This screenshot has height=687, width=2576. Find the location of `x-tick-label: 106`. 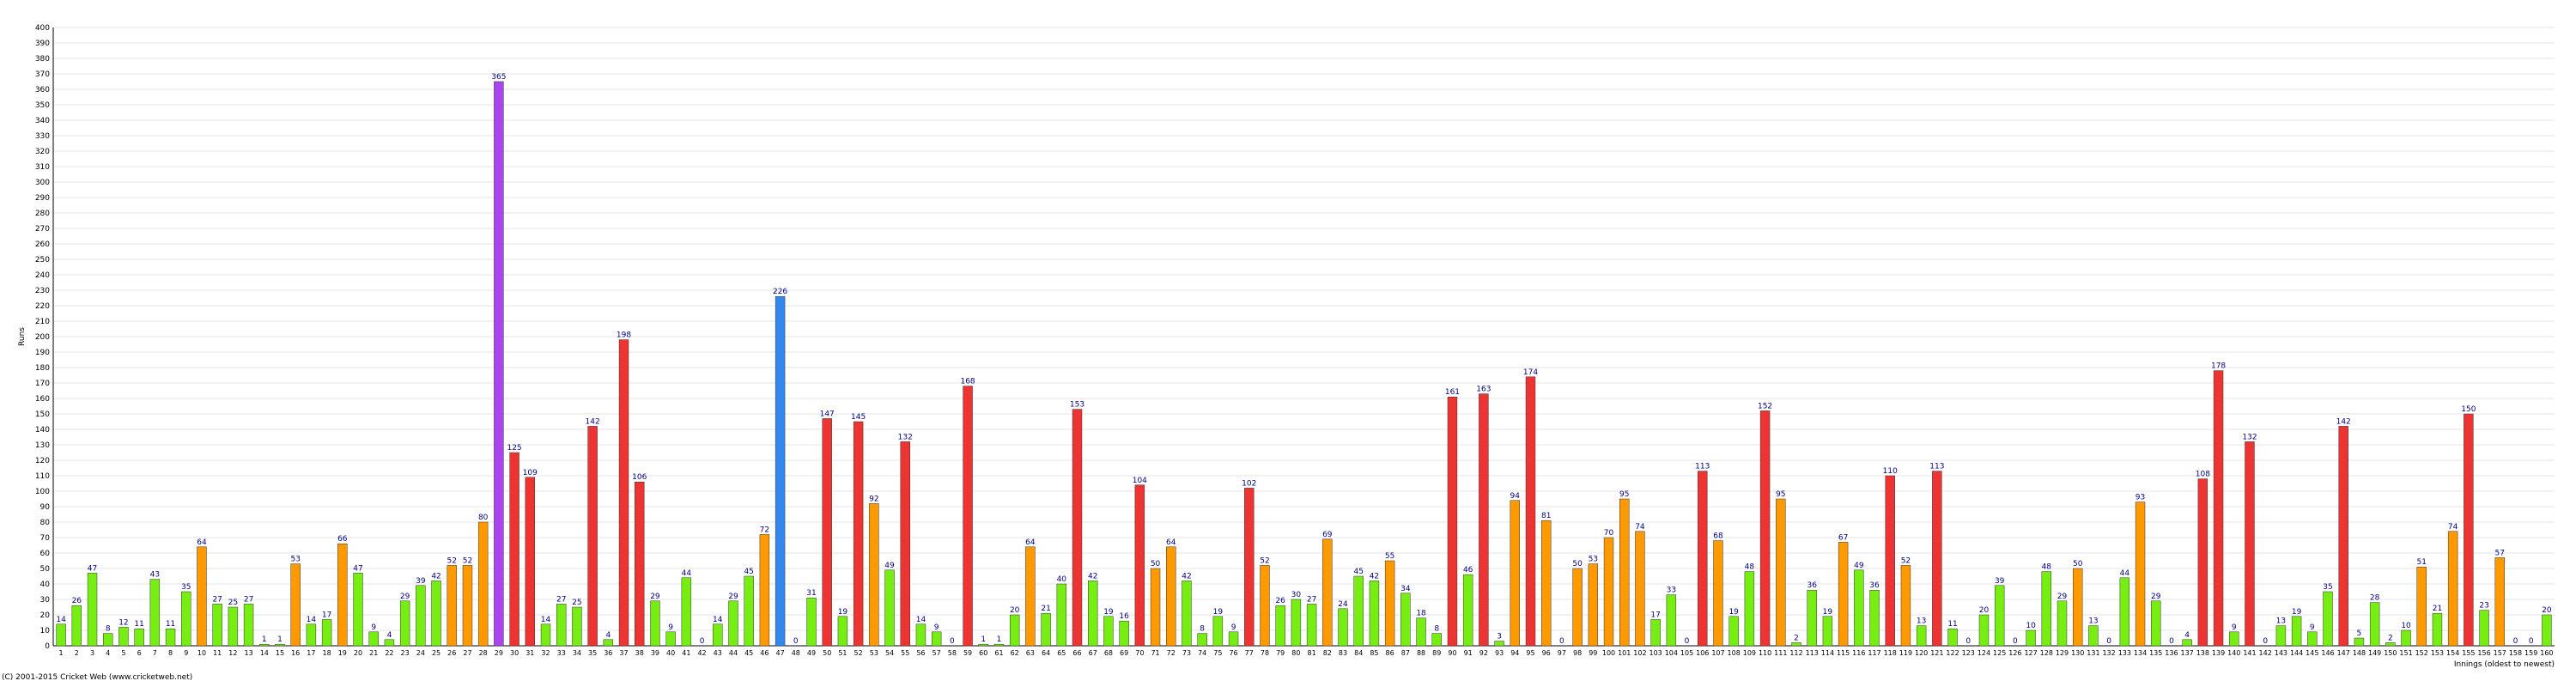

x-tick-label: 106 is located at coordinates (1703, 653).